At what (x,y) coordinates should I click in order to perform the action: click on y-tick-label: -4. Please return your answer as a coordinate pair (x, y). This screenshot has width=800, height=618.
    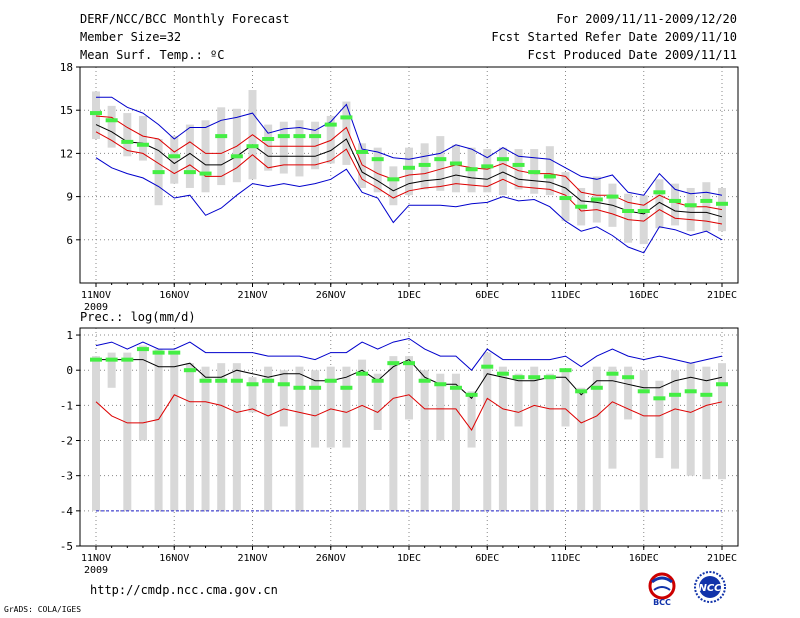
    Looking at the image, I should click on (67, 511).